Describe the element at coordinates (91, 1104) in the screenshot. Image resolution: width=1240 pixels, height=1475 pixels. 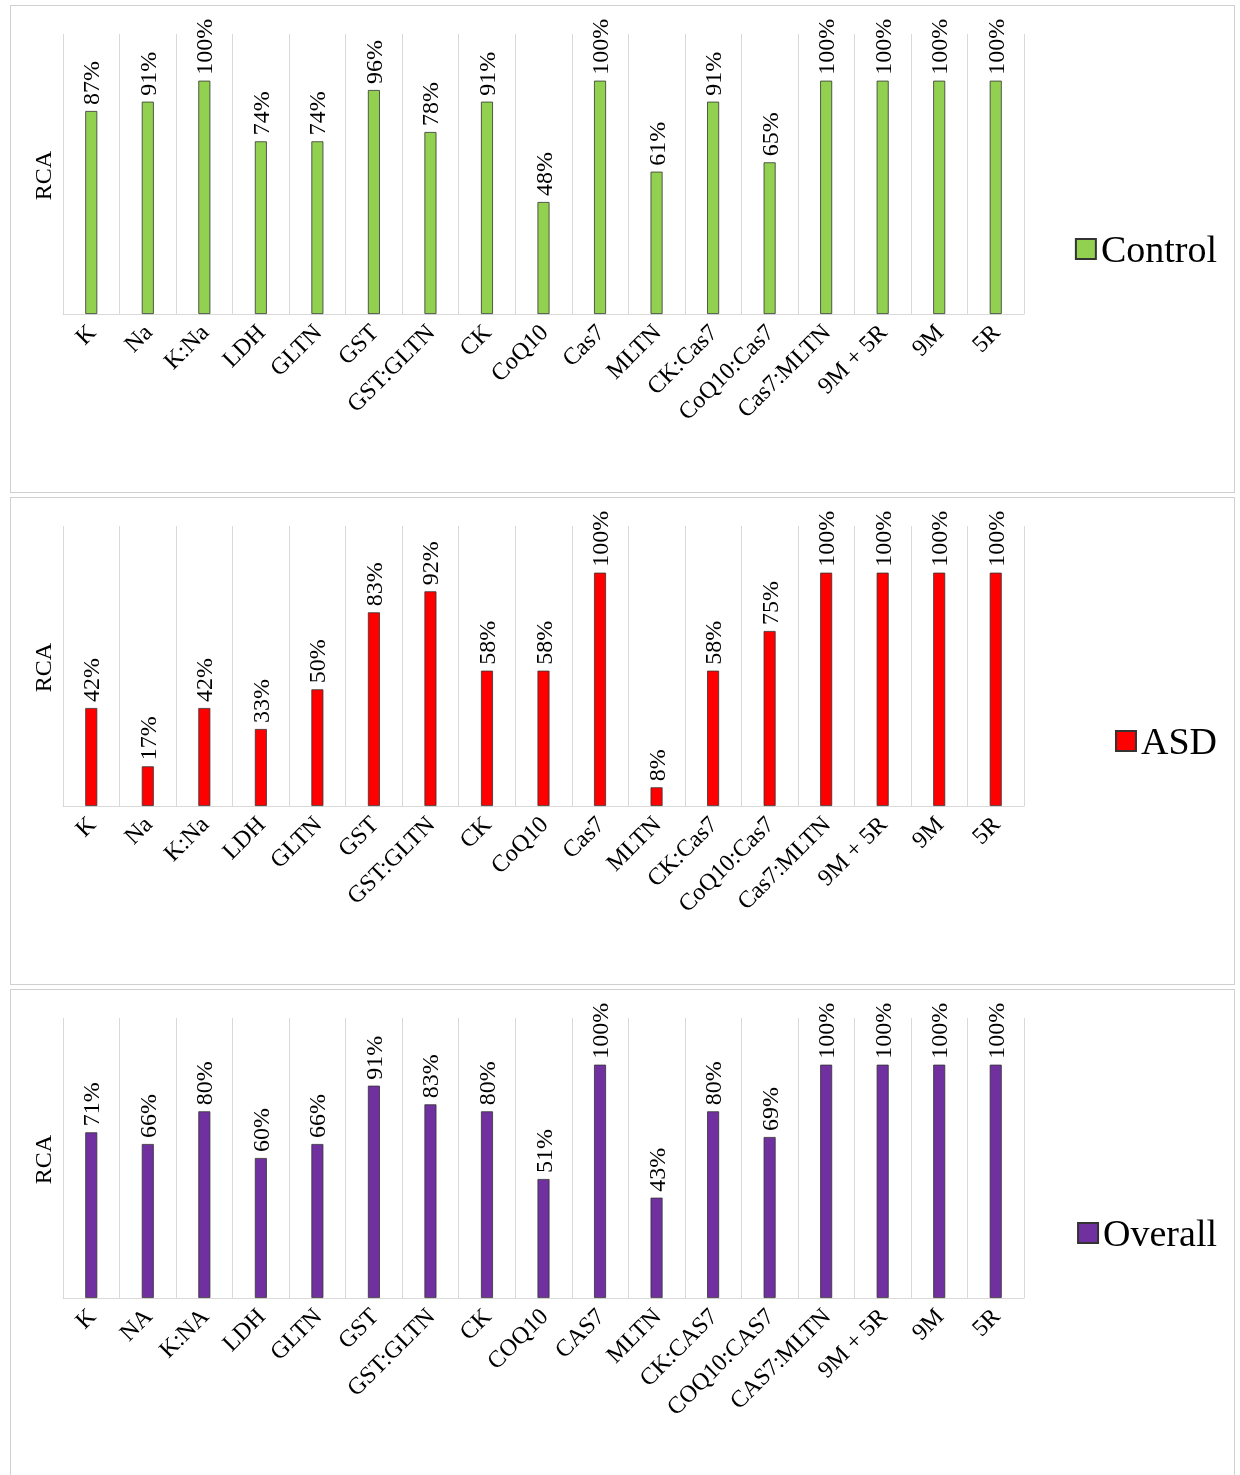
I see `data-label: 71%` at that location.